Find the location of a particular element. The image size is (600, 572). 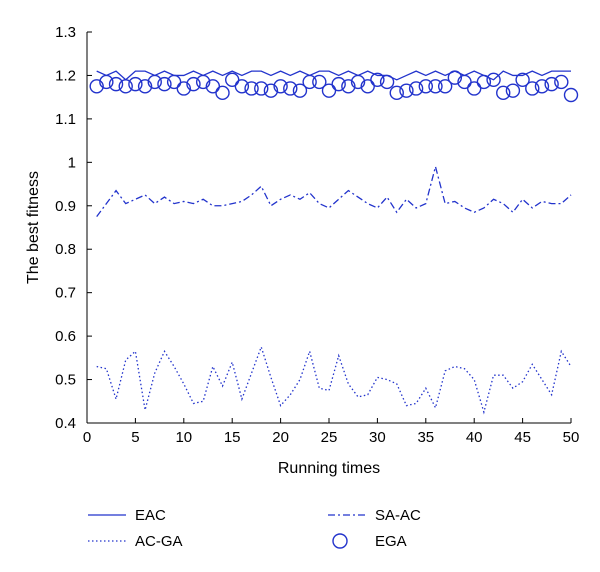

x-tick-label: 50 is located at coordinates (571, 437).